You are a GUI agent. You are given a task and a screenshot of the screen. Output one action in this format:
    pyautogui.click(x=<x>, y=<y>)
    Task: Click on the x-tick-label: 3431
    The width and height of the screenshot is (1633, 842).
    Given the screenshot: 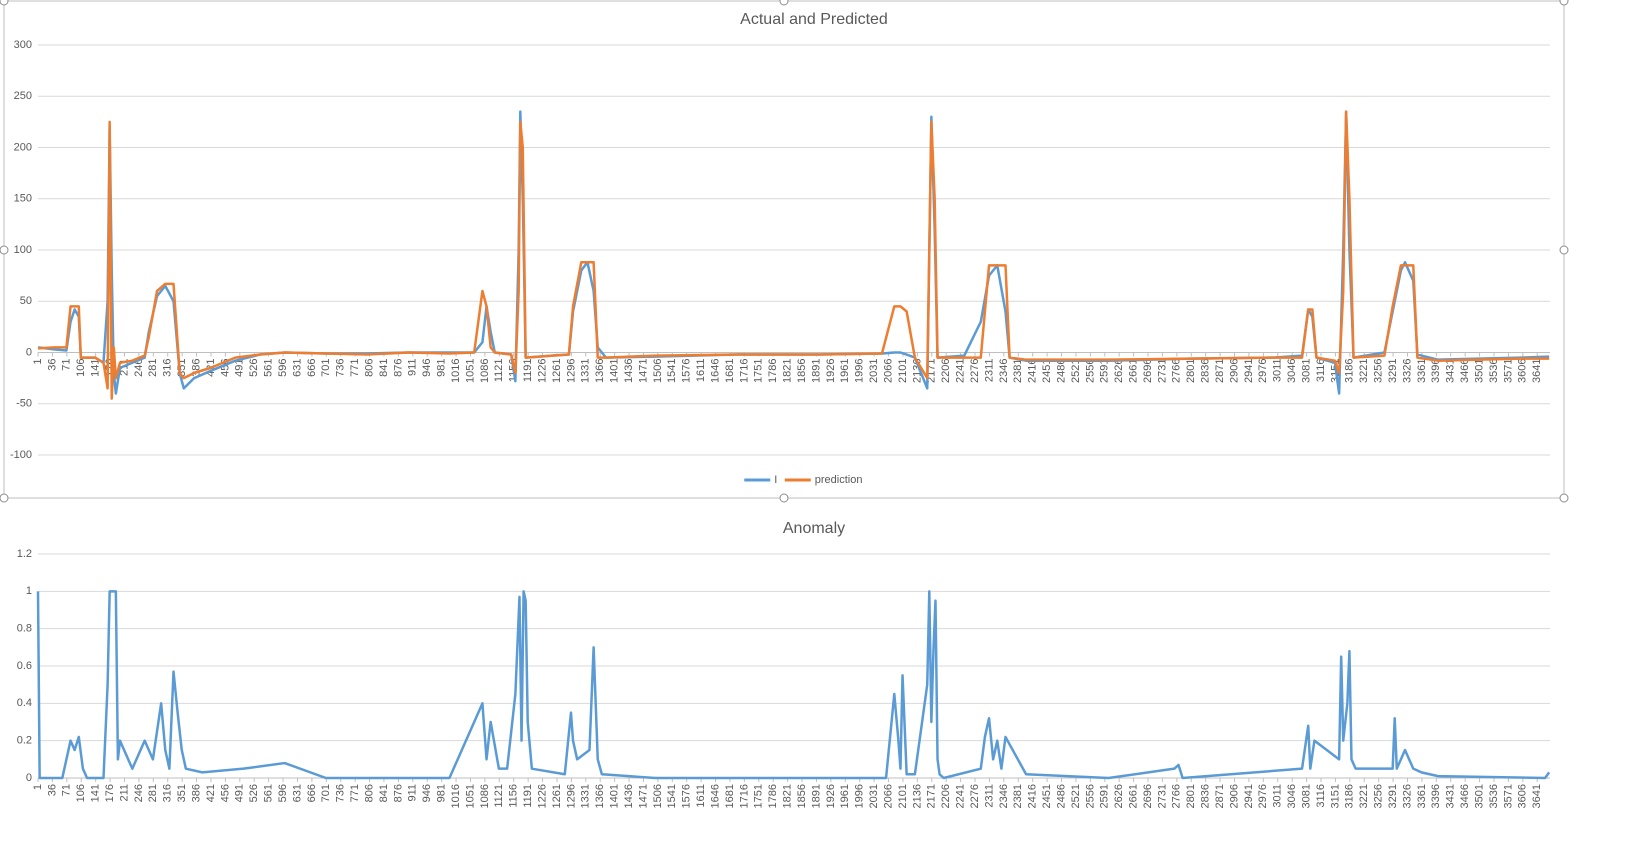 What is the action you would take?
    pyautogui.click(x=1451, y=796)
    